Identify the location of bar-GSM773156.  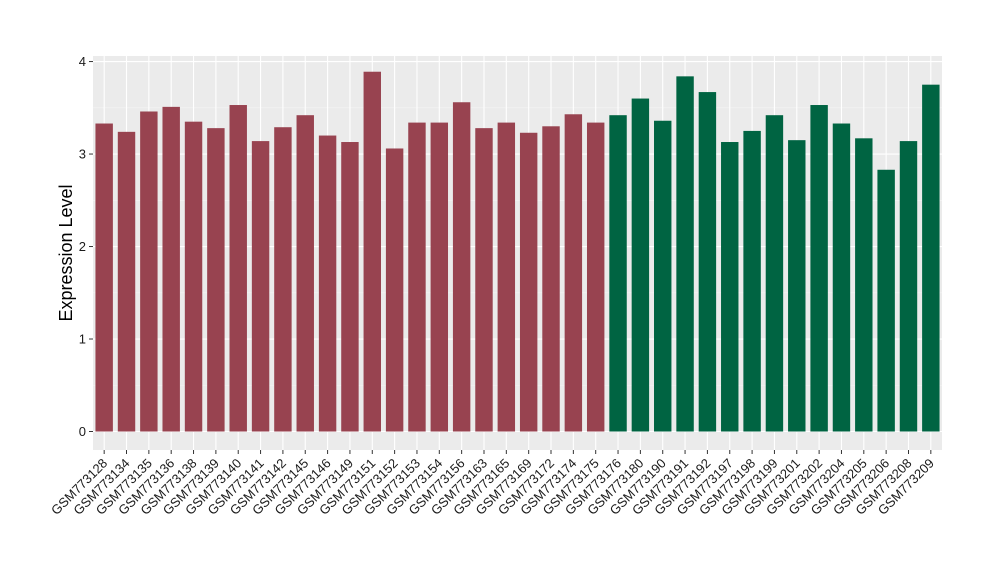
(461, 267).